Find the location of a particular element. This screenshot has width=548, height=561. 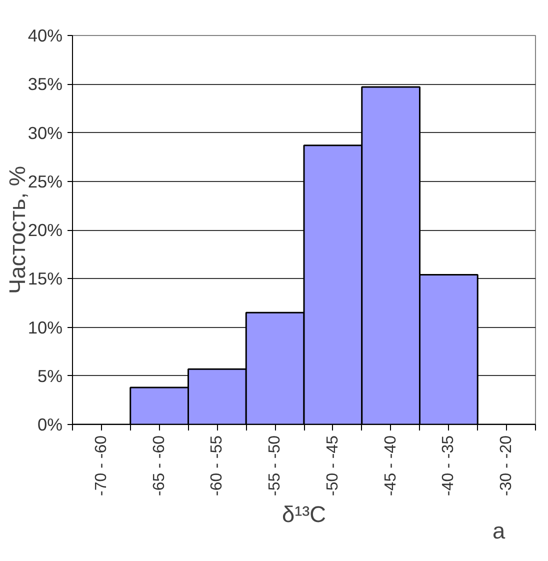

y-tick-label: 25% is located at coordinates (45, 181).